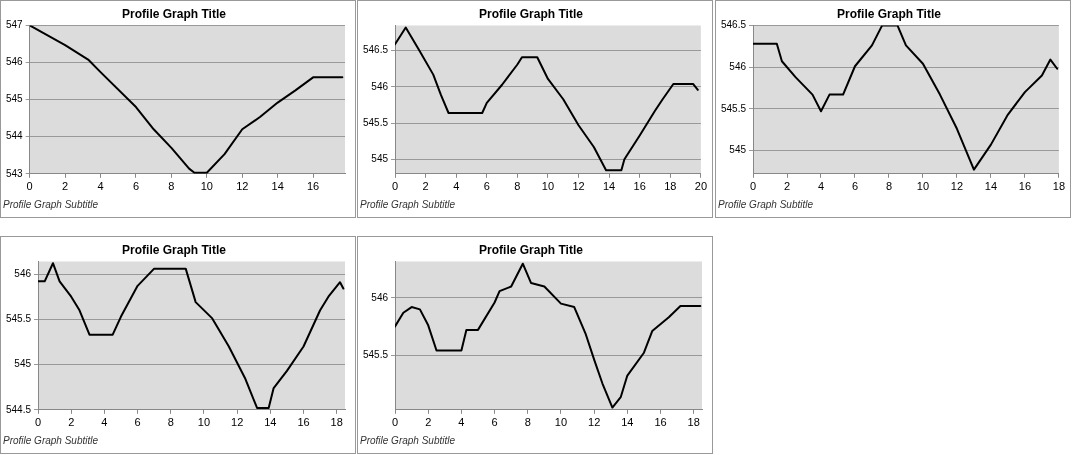 The width and height of the screenshot is (1075, 455). Describe the element at coordinates (701, 186) in the screenshot. I see `x-tick-label: 20` at that location.